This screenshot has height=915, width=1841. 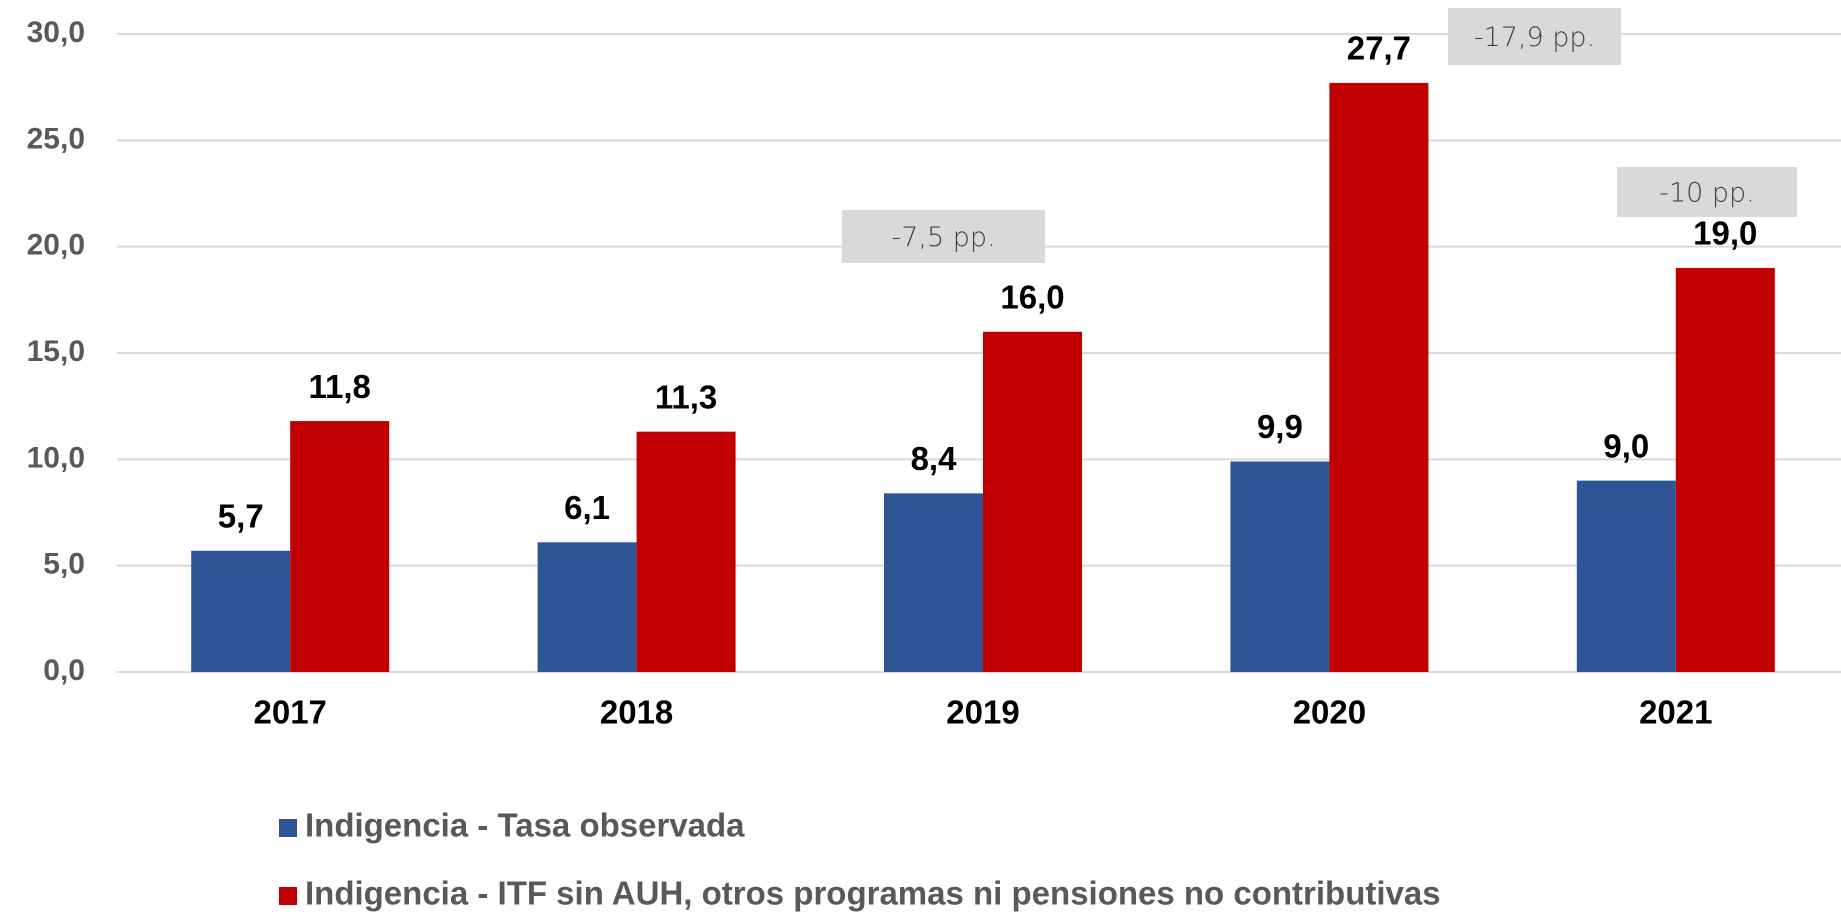 What do you see at coordinates (1032, 296) in the screenshot?
I see `data-label: 16,0` at bounding box center [1032, 296].